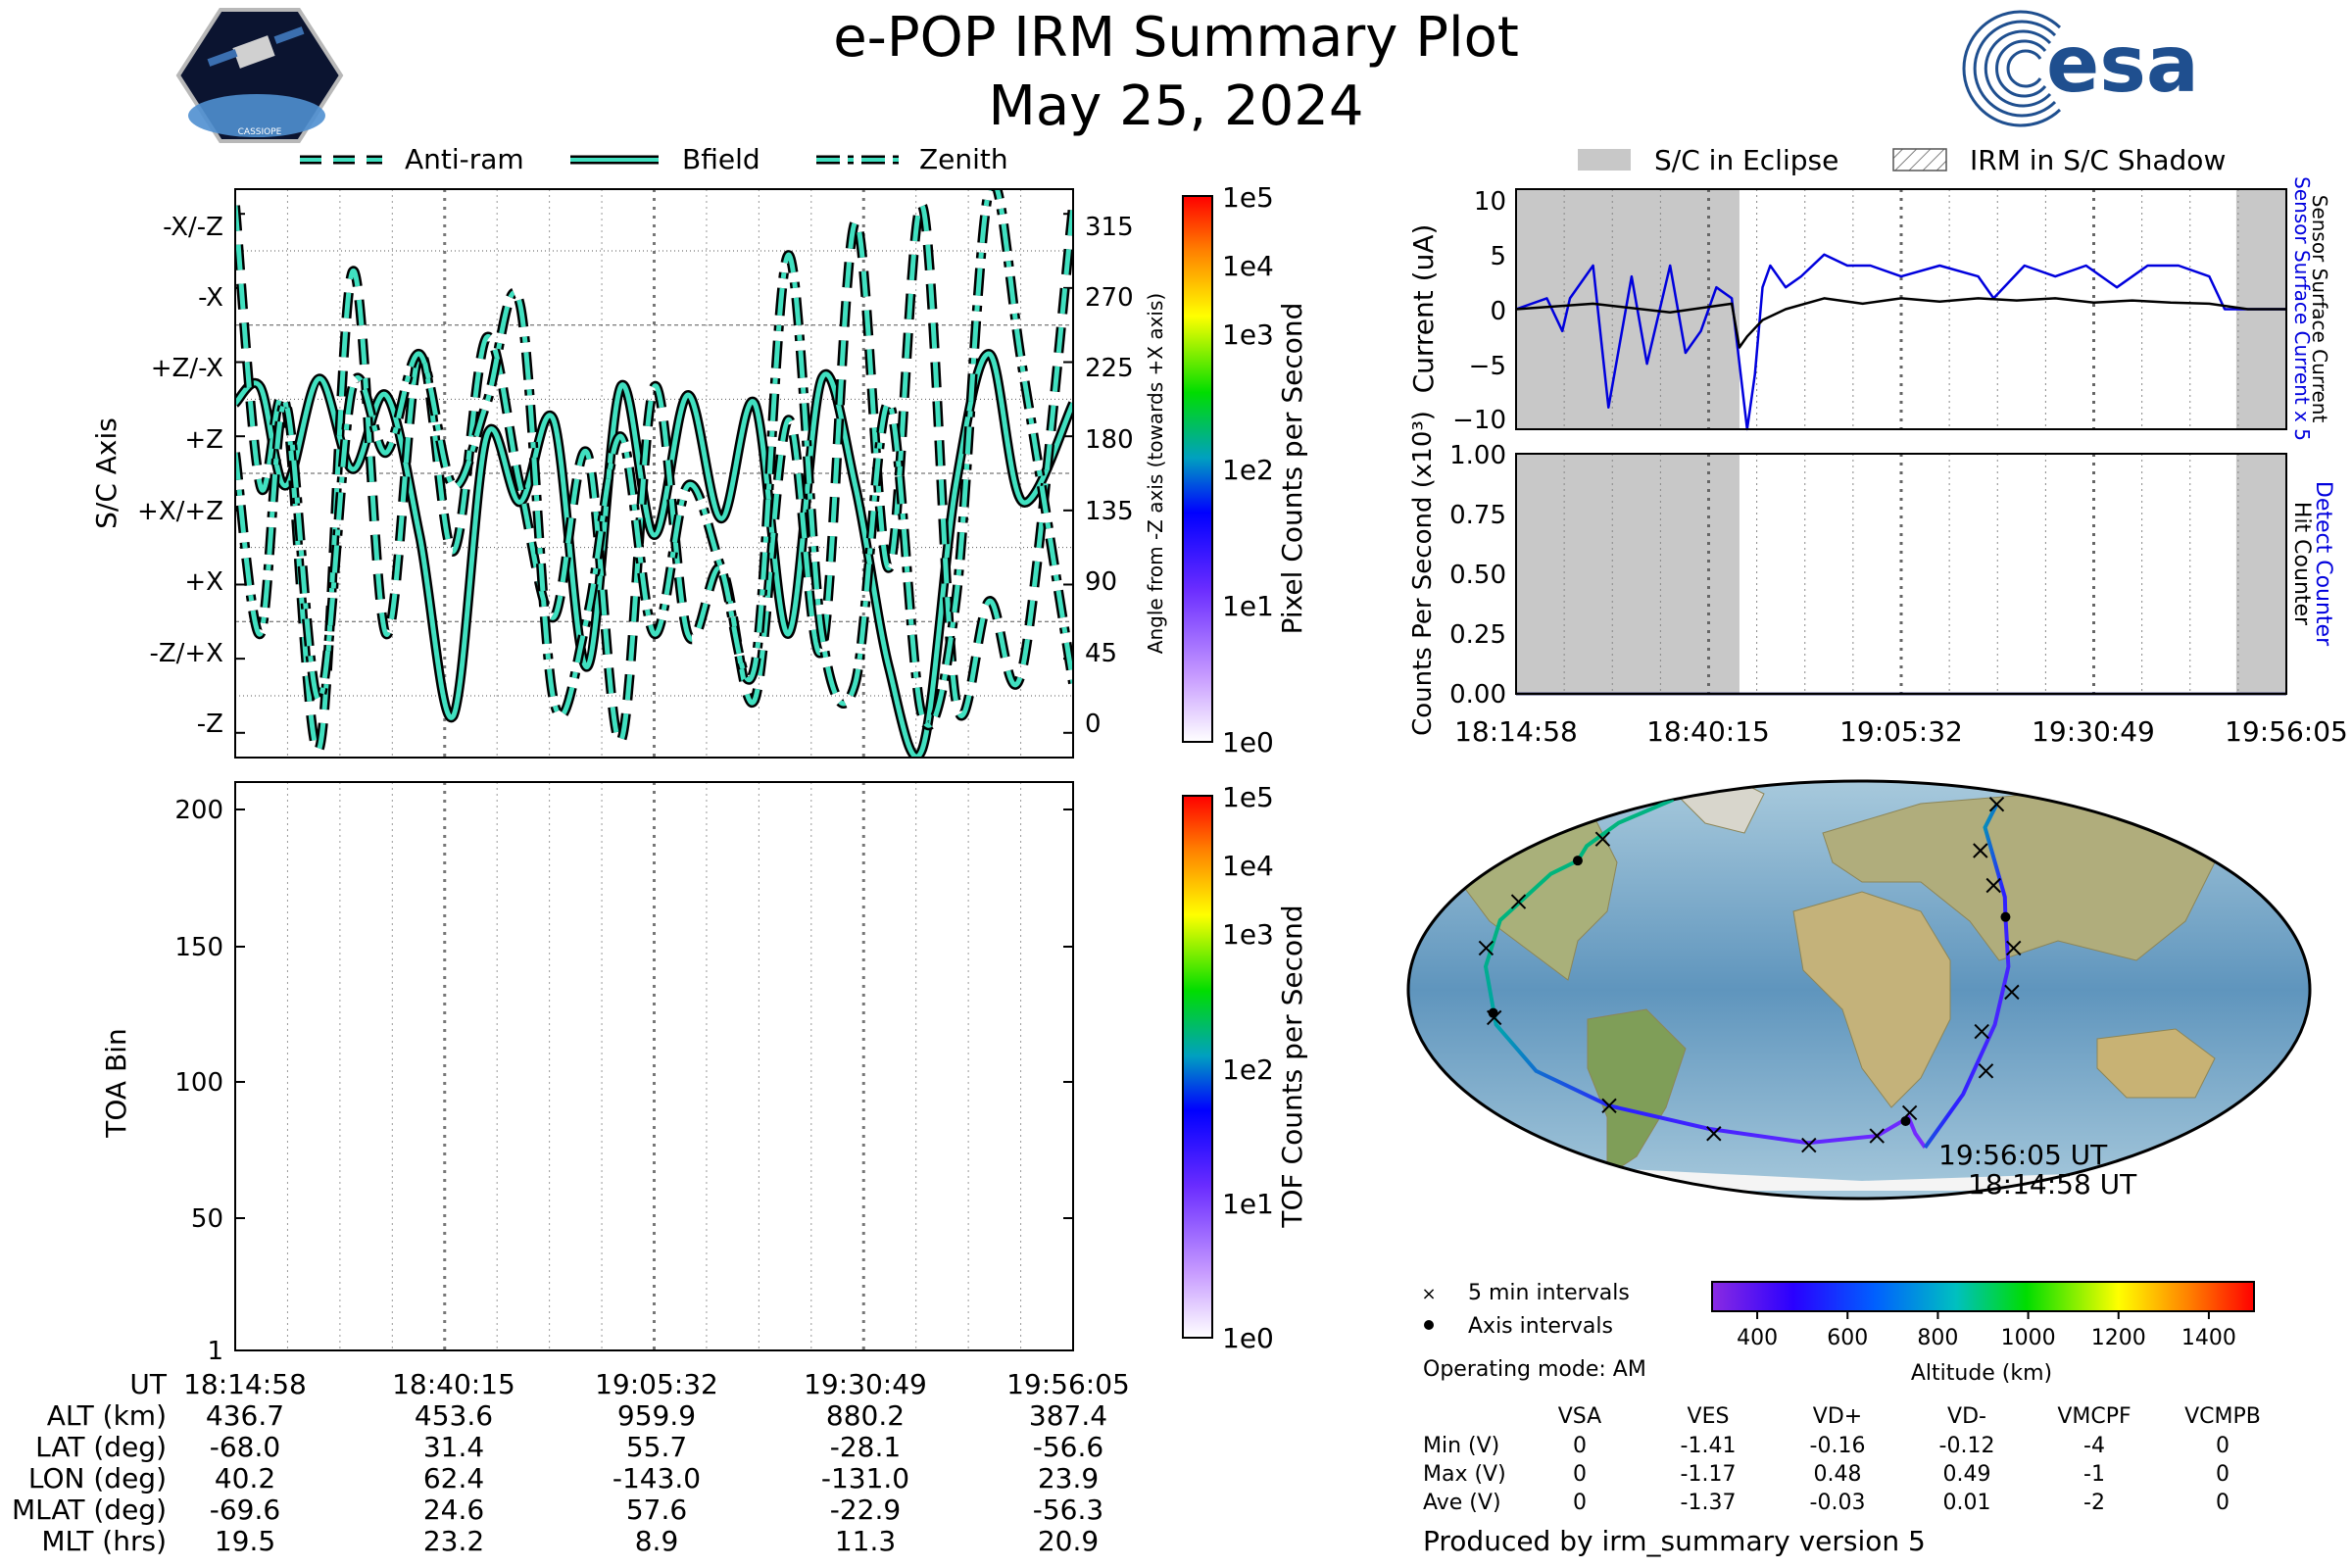 Image resolution: width=2352 pixels, height=1568 pixels. I want to click on sc-axis-right-ticks: 315 270 225 180 135 90 45 0, so click(1109, 476).